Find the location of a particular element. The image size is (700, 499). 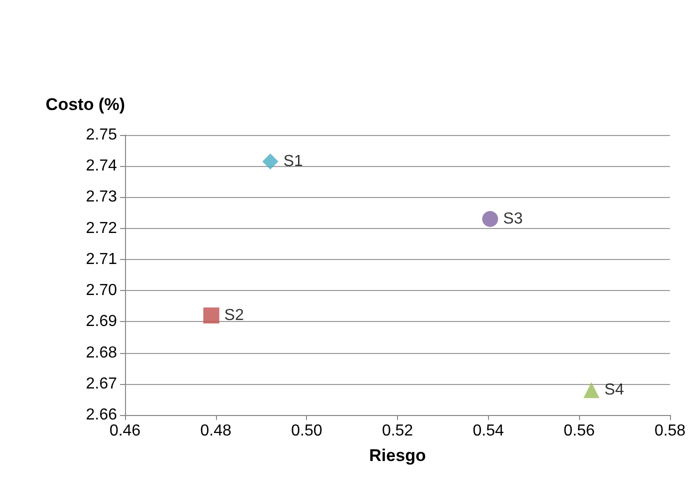

y-tick-label: 2.71 is located at coordinates (102, 259).